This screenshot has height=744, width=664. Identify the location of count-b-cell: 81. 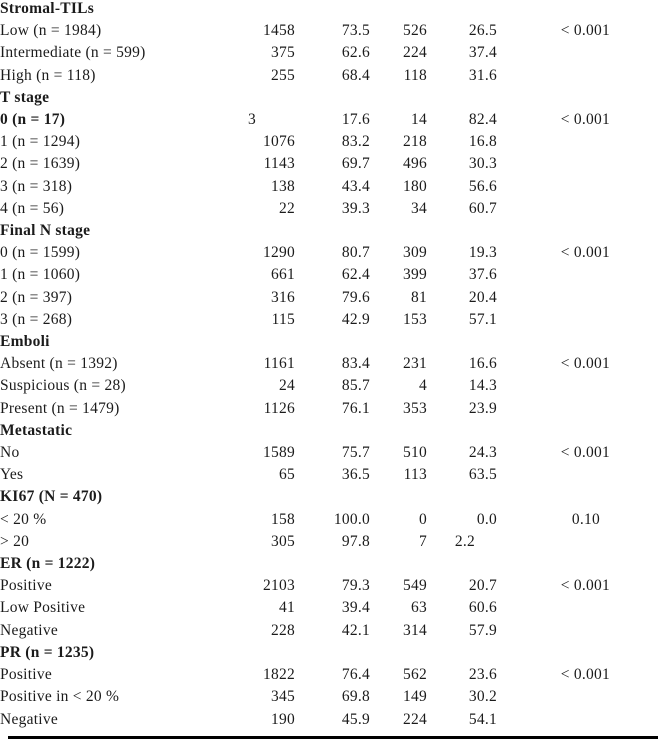
(419, 297).